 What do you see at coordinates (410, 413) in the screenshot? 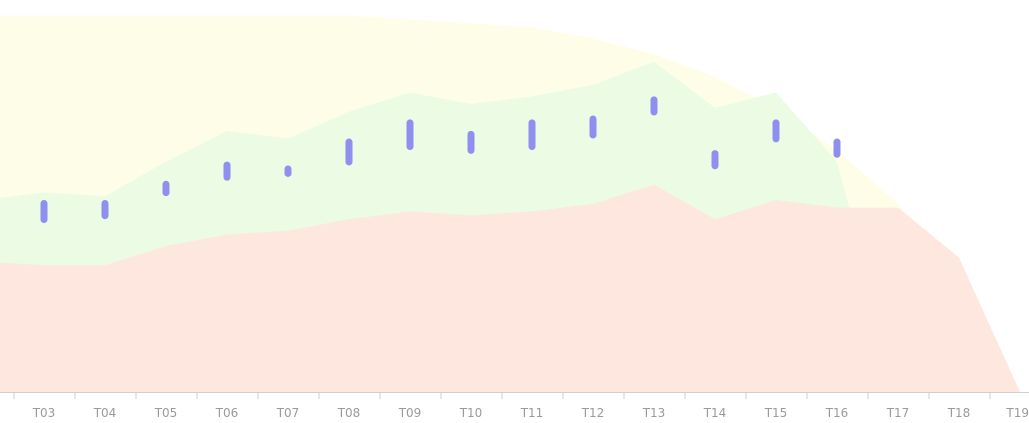
I see `x-tick-label-t09: T09` at bounding box center [410, 413].